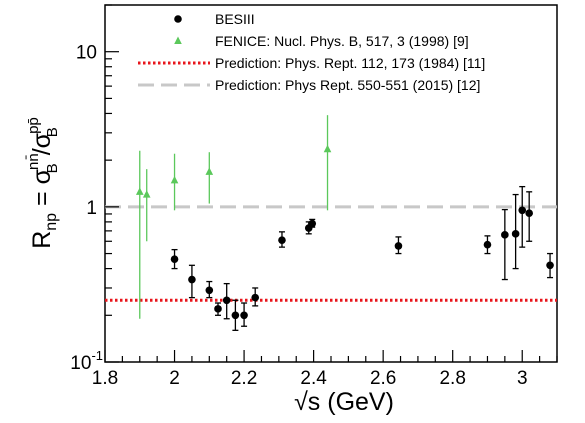 This screenshot has width=585, height=423. What do you see at coordinates (43, 183) in the screenshot?
I see `y-axis-title: Rnp = σnn̄ B/σpp̄ B` at bounding box center [43, 183].